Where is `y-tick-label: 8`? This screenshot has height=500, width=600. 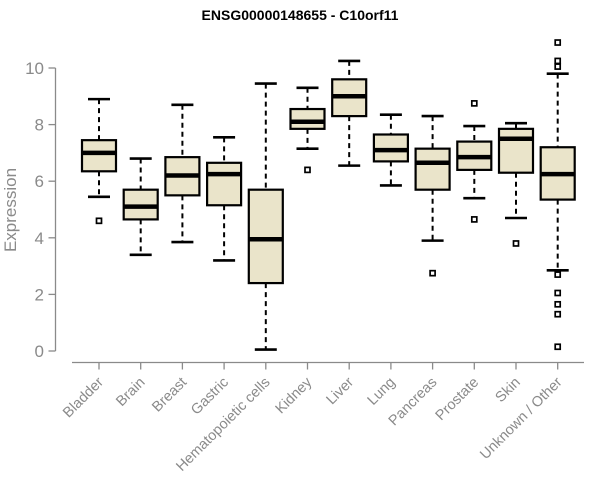 y-tick-label: 8 is located at coordinates (39, 125).